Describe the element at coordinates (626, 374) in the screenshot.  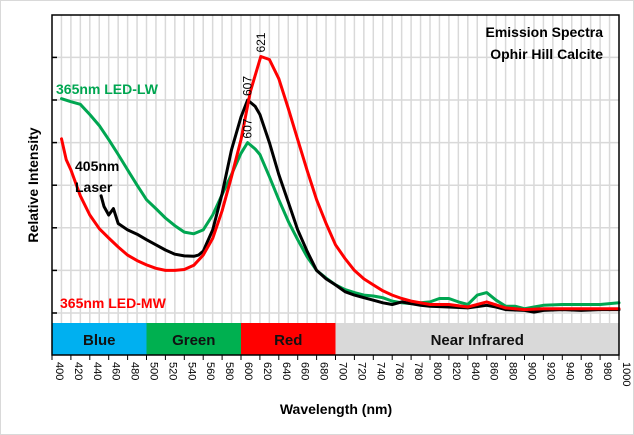
I see `x-tick-label: 1000` at that location.